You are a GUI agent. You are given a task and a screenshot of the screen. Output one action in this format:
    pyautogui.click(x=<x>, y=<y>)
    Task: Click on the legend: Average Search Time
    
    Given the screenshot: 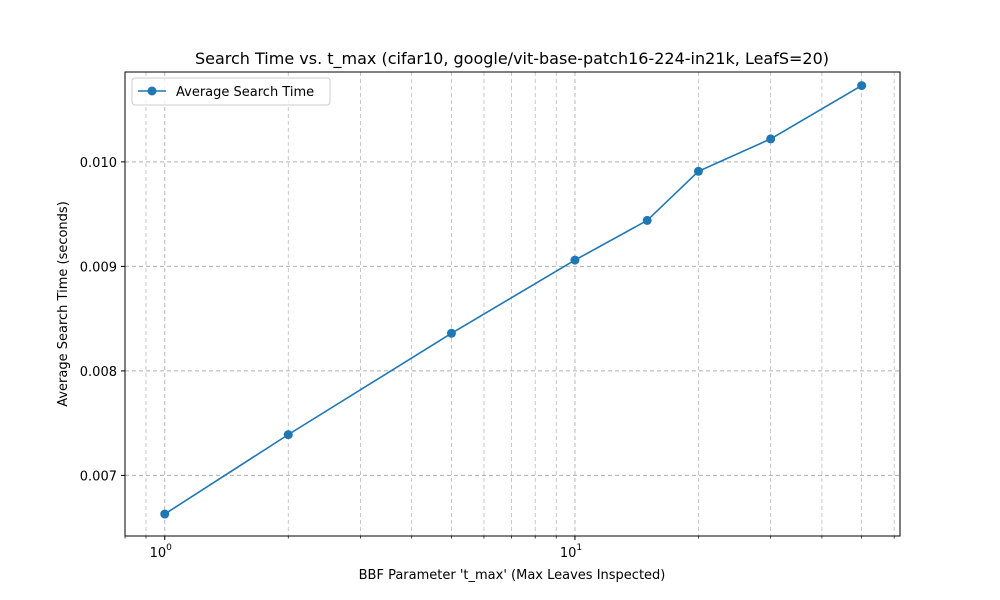 What is the action you would take?
    pyautogui.click(x=231, y=91)
    